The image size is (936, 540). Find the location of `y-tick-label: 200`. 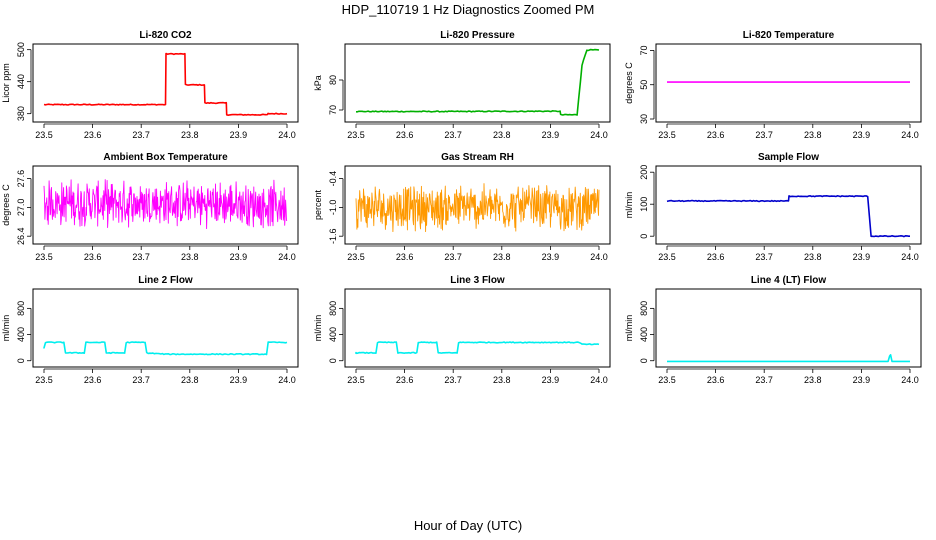

y-tick-label: 200 is located at coordinates (644, 172).